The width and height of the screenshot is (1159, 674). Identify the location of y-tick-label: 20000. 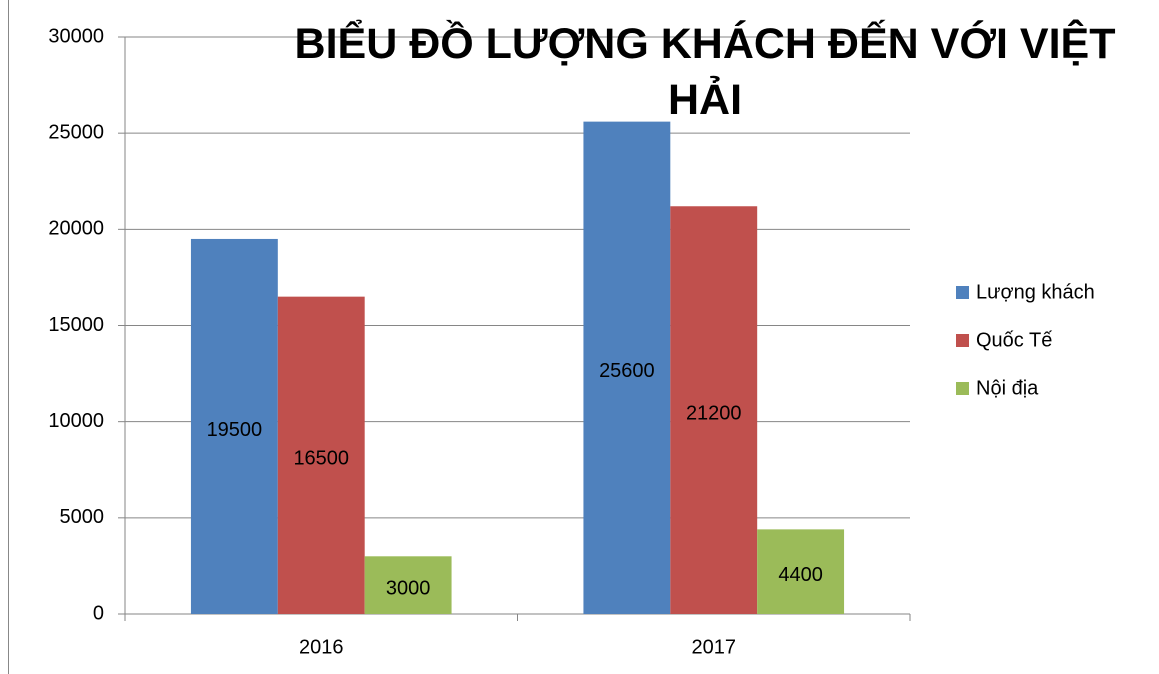
(76, 229).